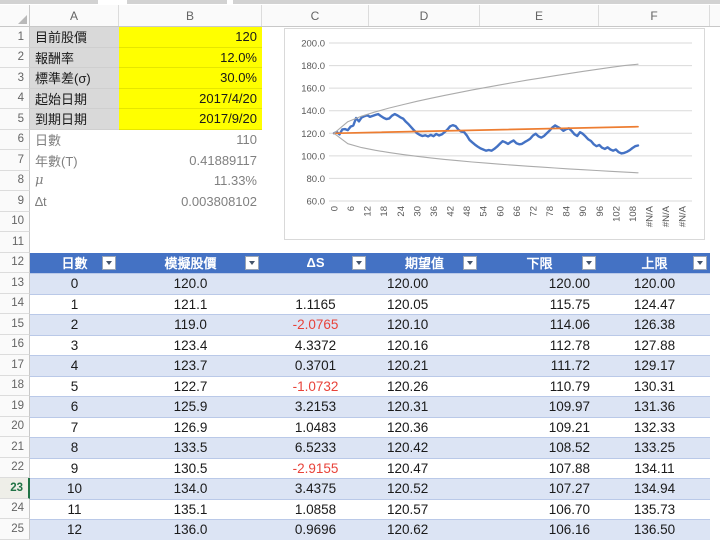 This screenshot has height=540, width=720. I want to click on table-cell: 7, so click(74, 426).